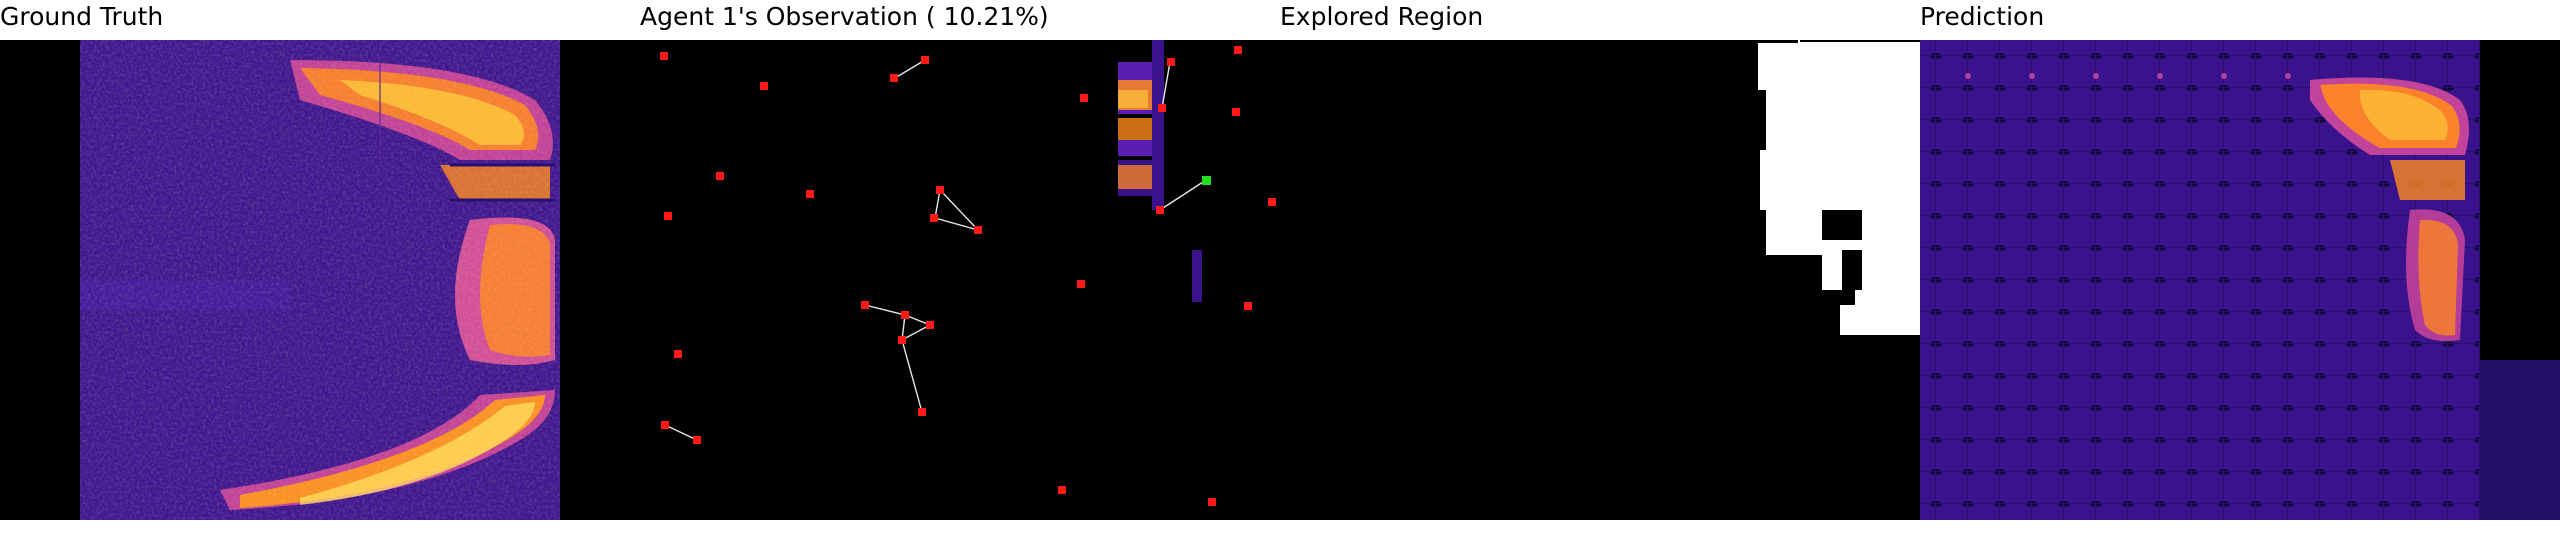 The height and width of the screenshot is (560, 2560). I want to click on observation-title: Agent 1's Observation ( 10.21%), so click(844, 16).